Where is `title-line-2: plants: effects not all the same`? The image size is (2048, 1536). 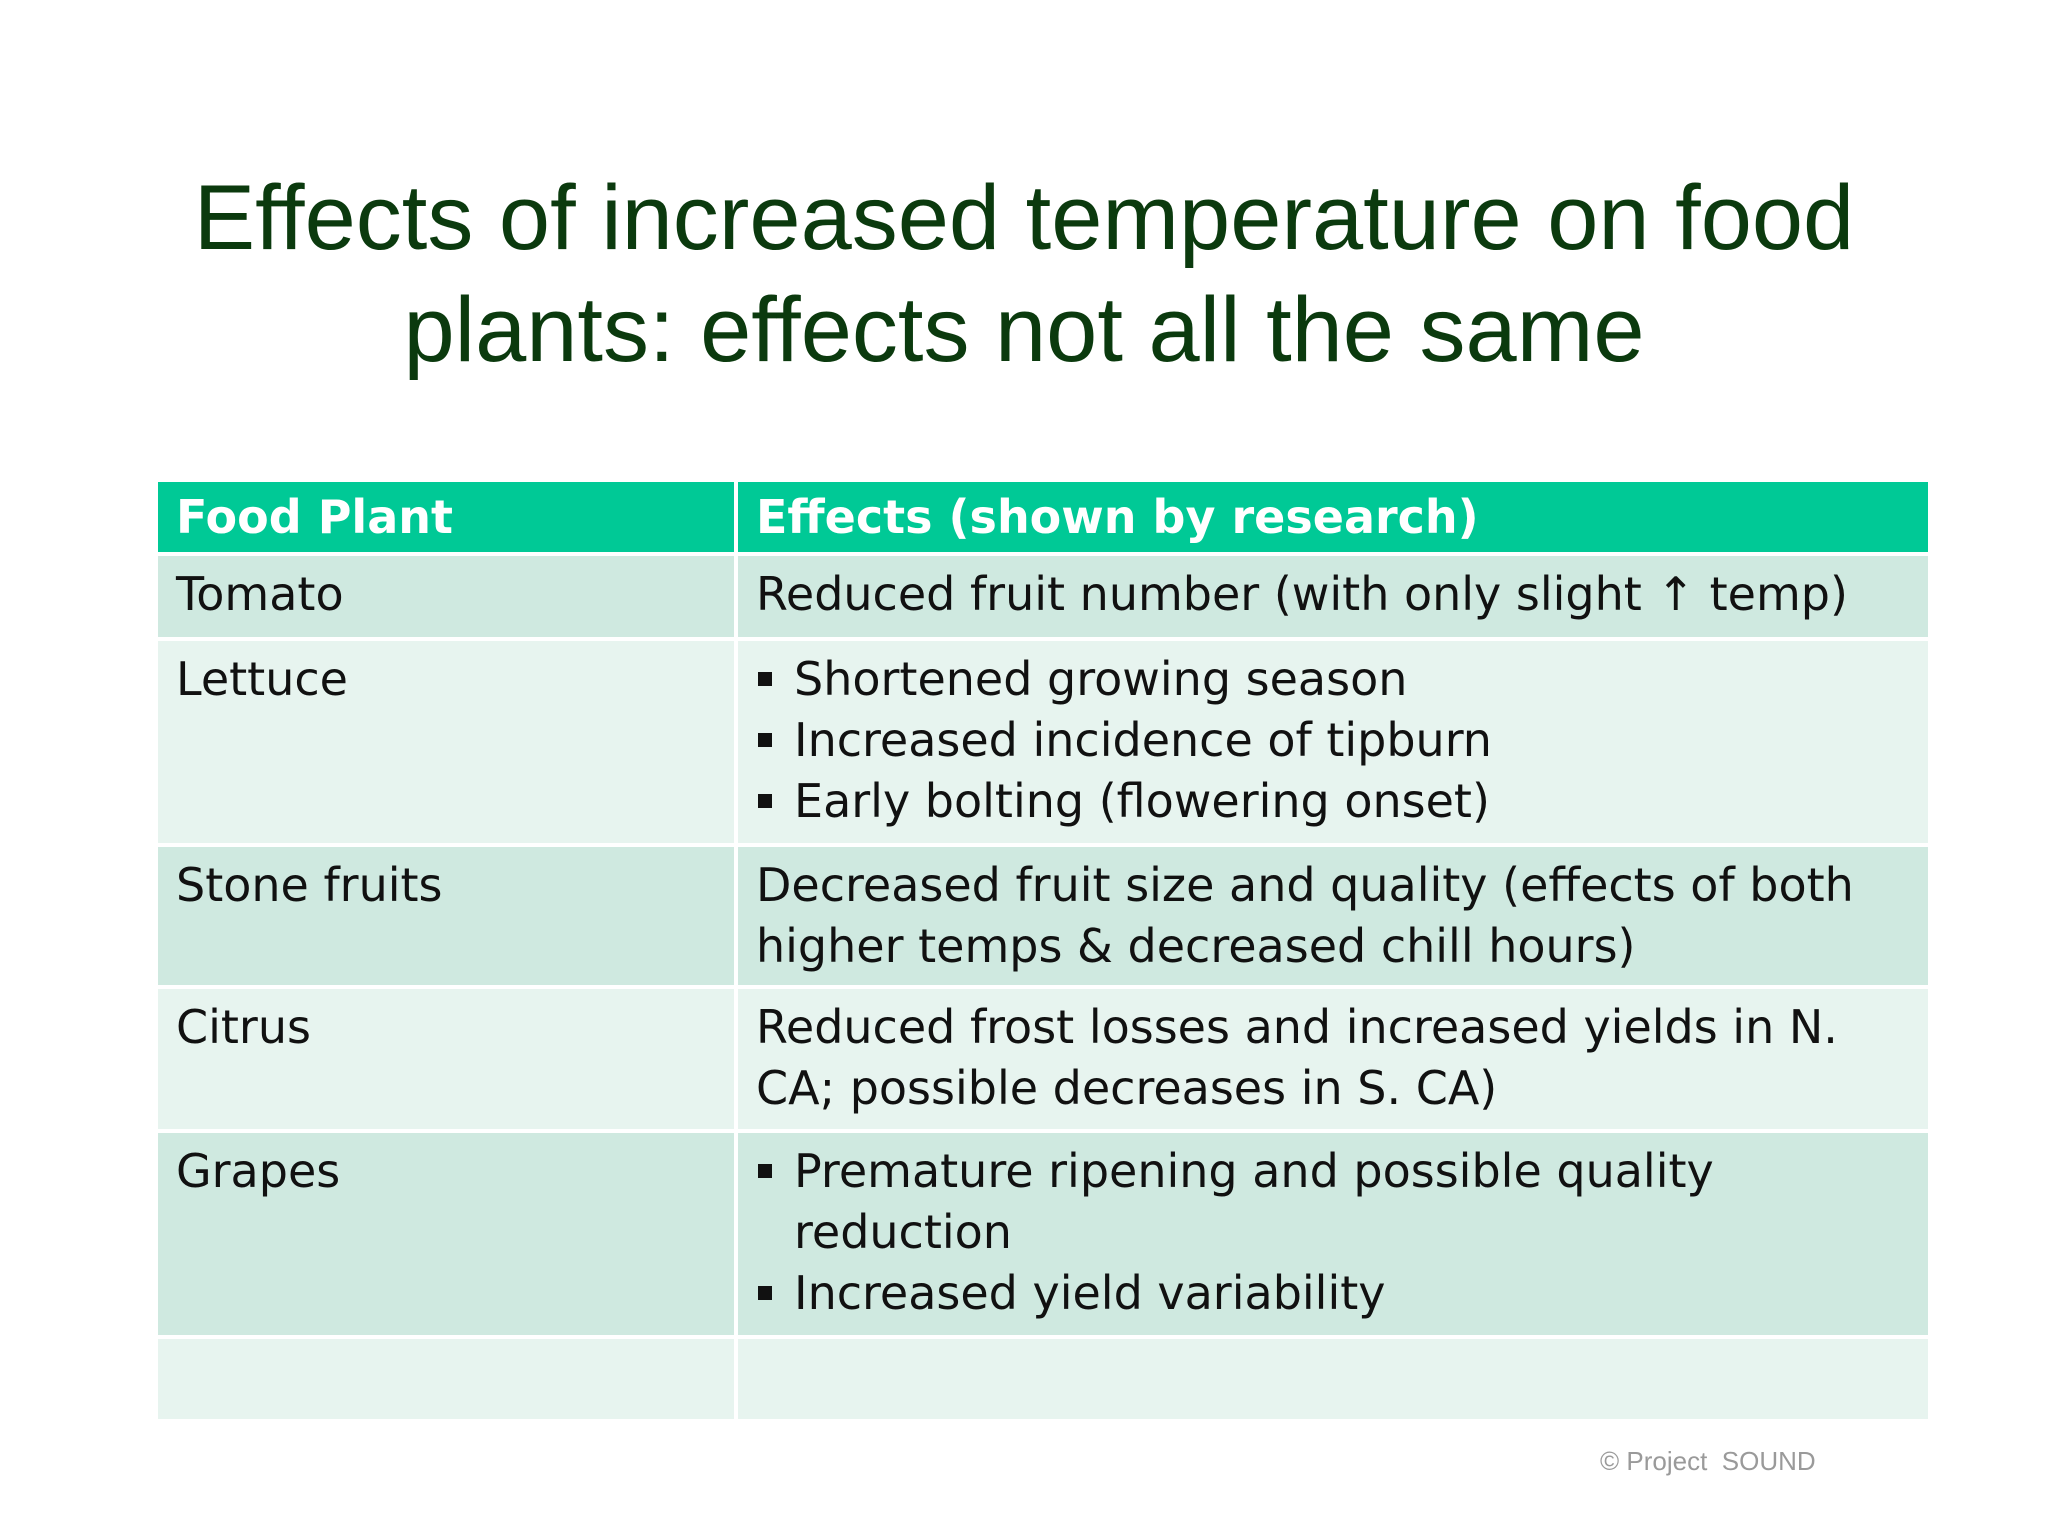
title-line-2: plants: effects not all the same is located at coordinates (1024, 330).